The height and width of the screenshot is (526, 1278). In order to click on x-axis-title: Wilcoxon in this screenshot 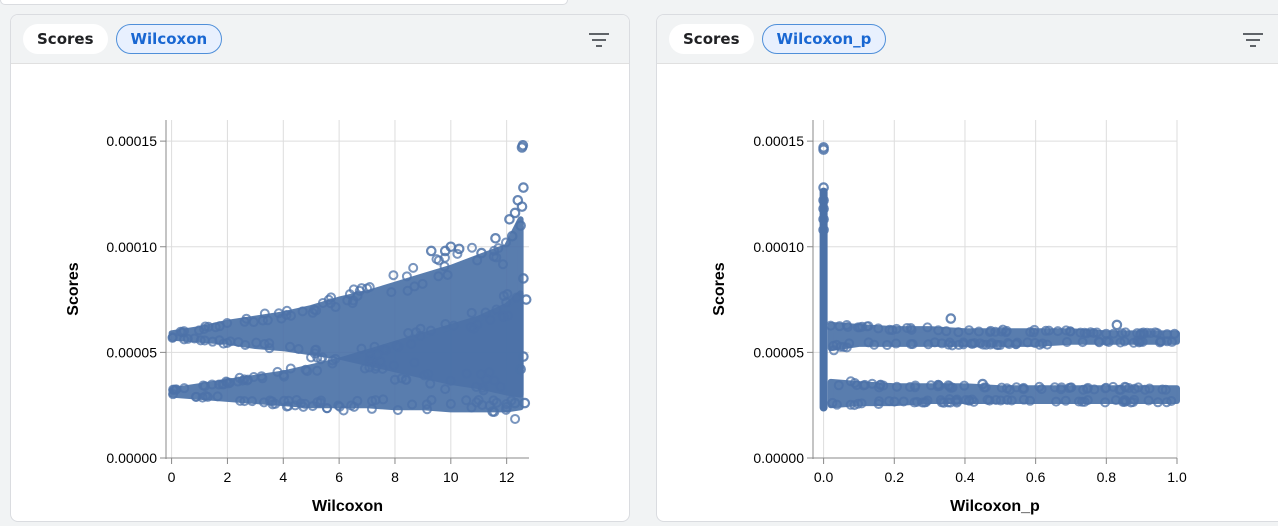, I will do `click(347, 506)`.